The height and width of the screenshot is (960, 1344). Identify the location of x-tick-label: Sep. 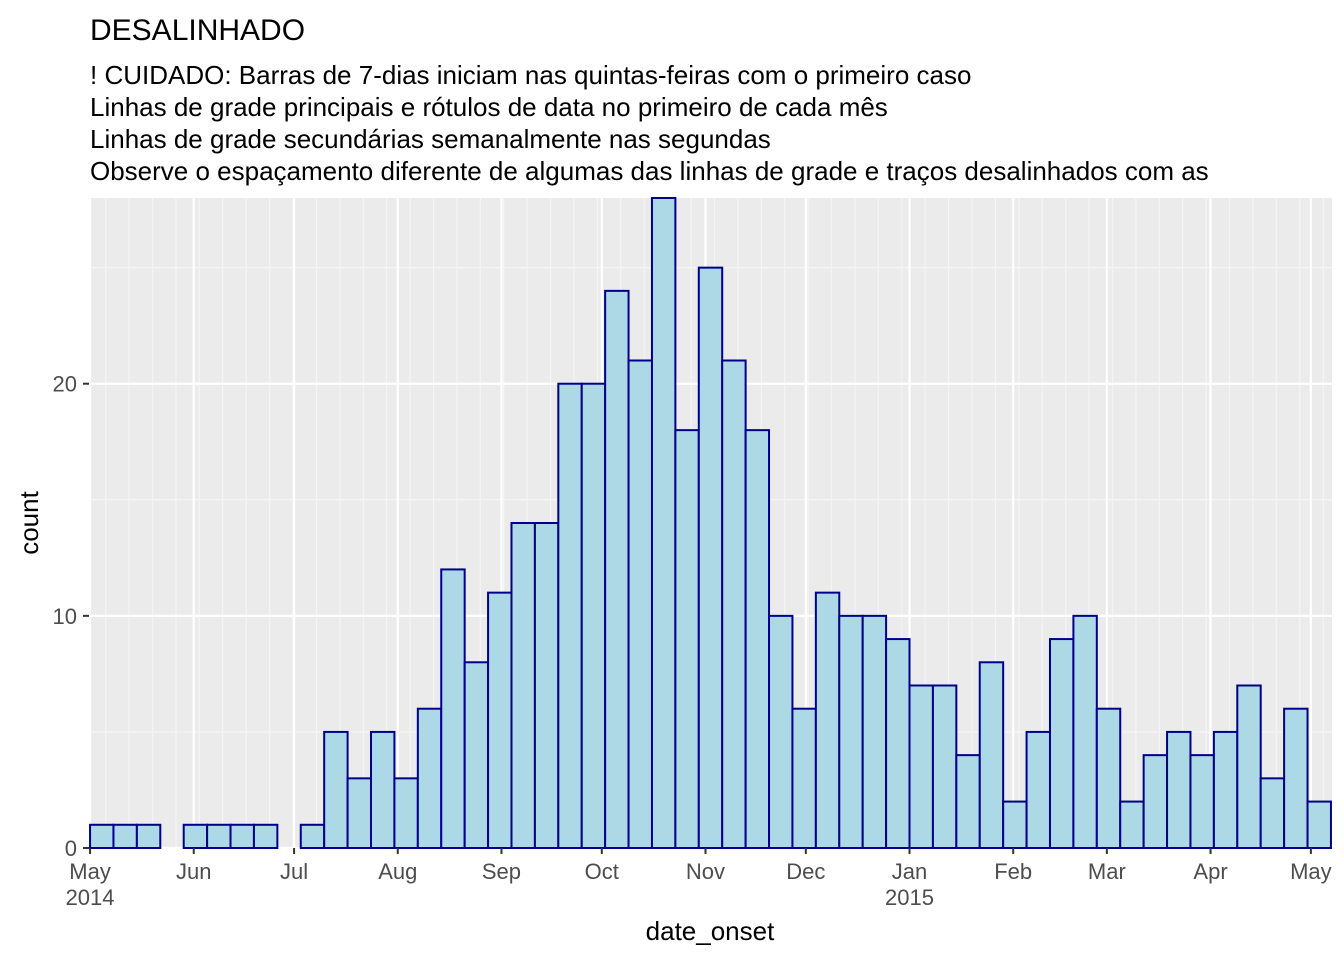
(501, 871).